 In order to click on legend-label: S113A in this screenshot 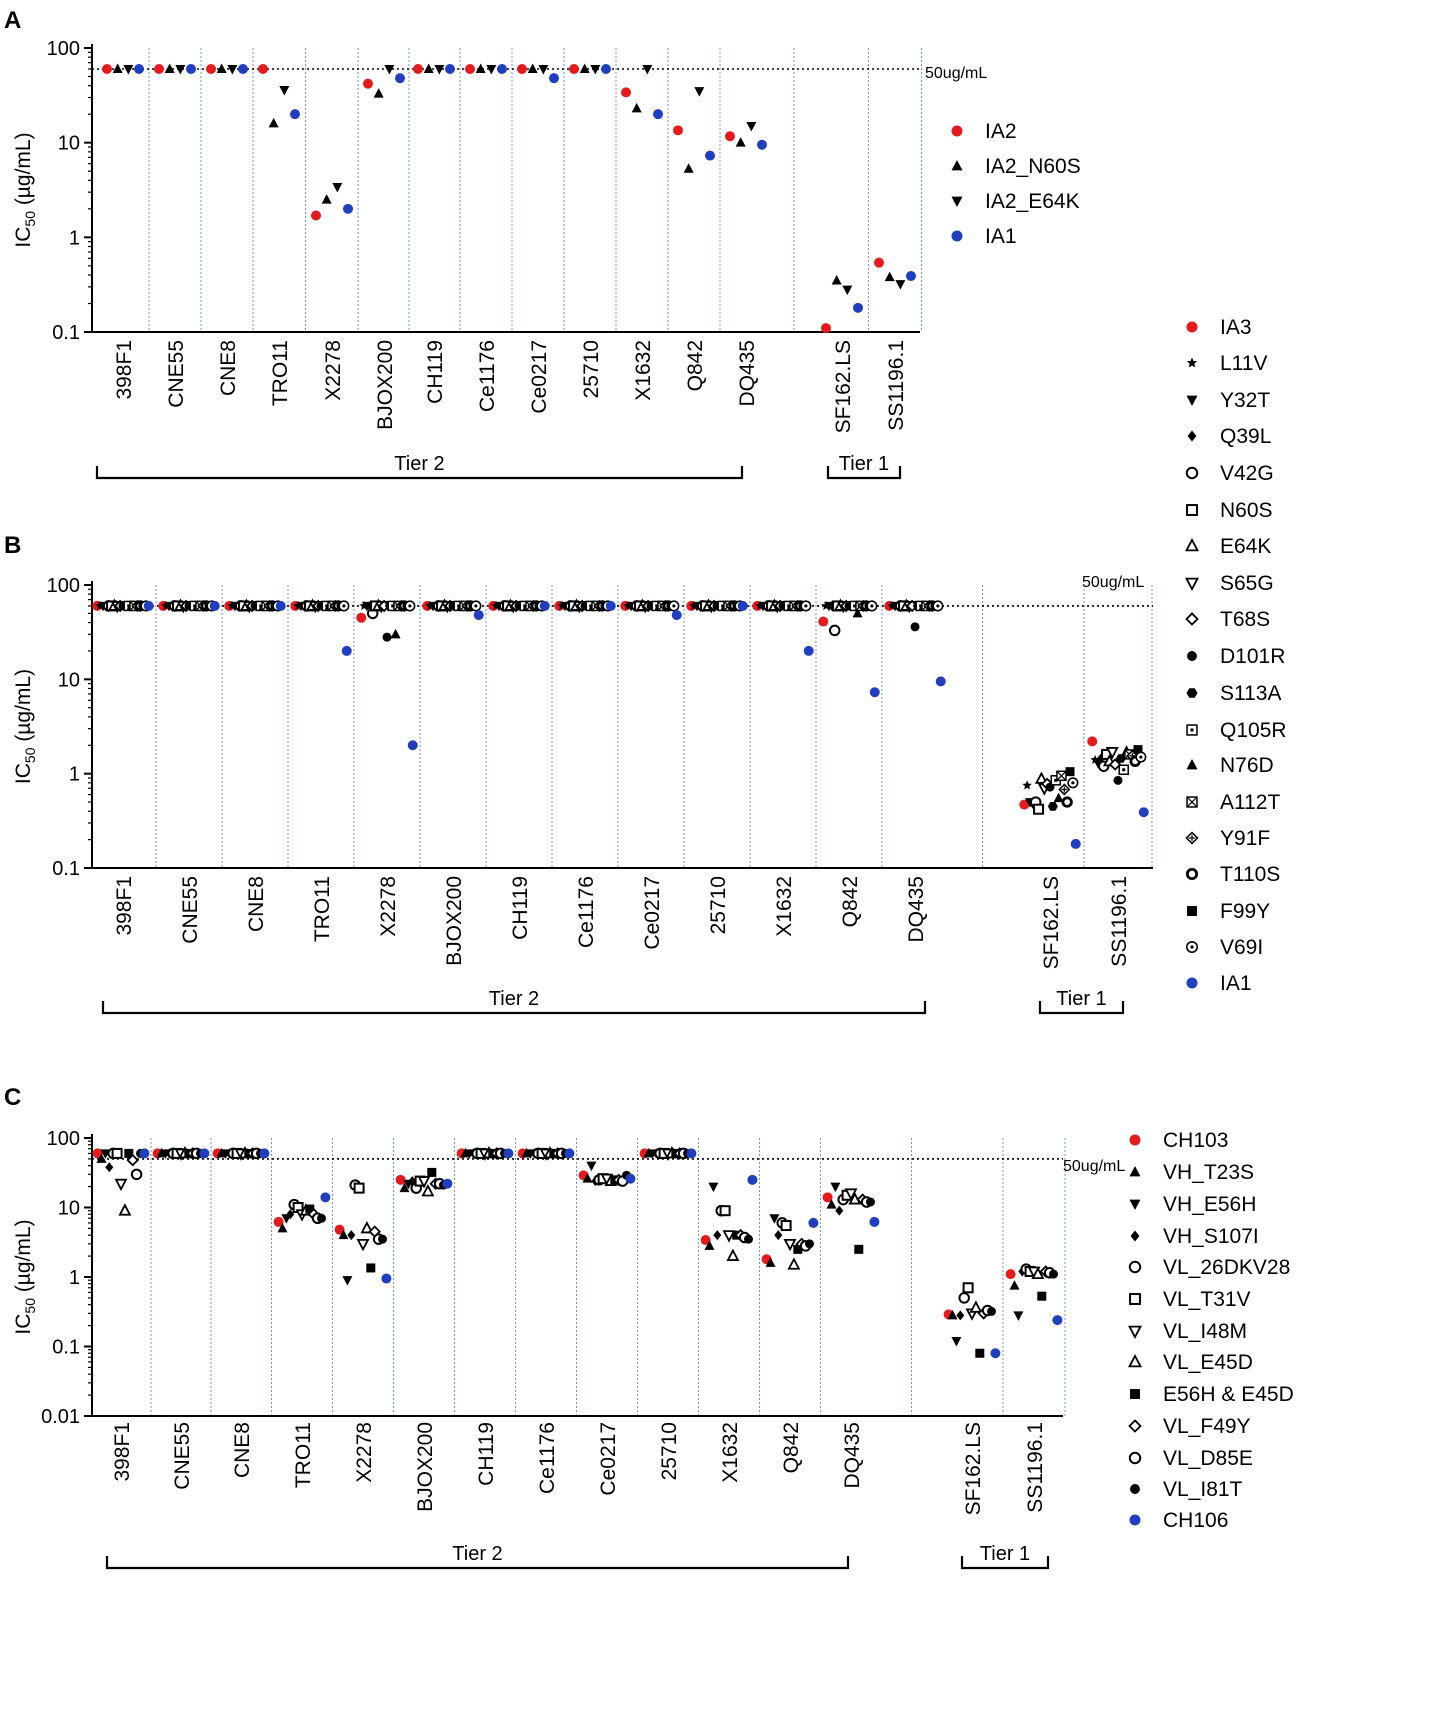, I will do `click(1251, 693)`.